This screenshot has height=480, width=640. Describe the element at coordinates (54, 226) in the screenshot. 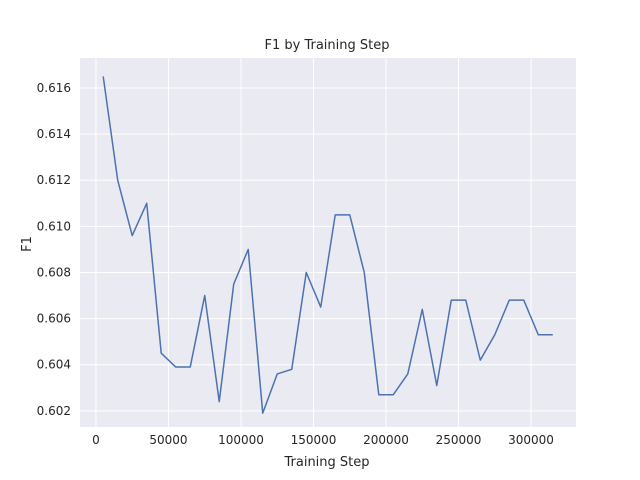

I see `y-tick-label: 0.610` at that location.